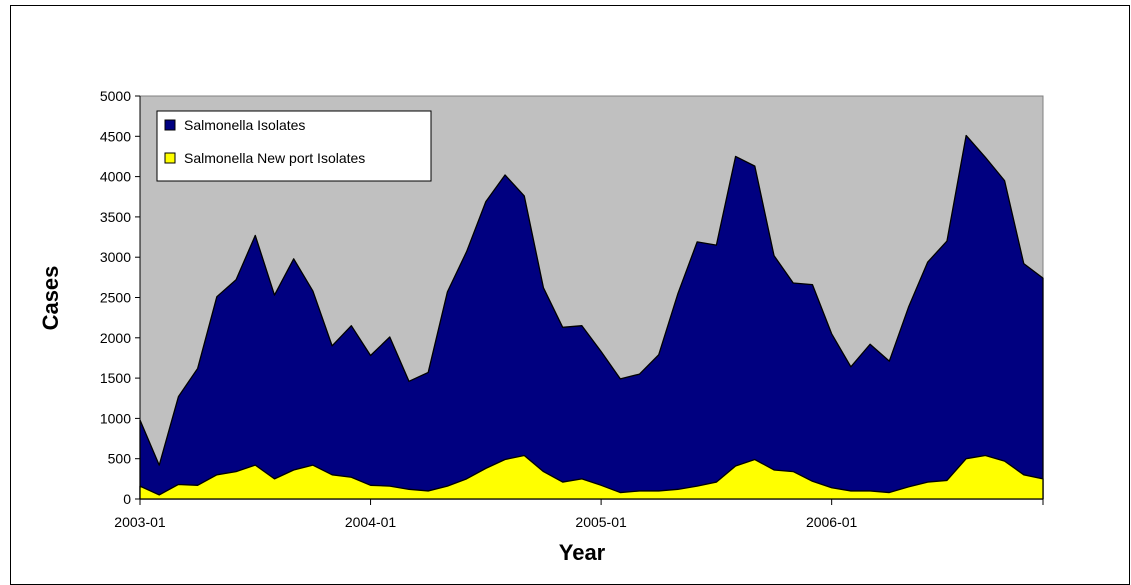 The width and height of the screenshot is (1131, 585). I want to click on legend-swatch-newport, so click(170, 158).